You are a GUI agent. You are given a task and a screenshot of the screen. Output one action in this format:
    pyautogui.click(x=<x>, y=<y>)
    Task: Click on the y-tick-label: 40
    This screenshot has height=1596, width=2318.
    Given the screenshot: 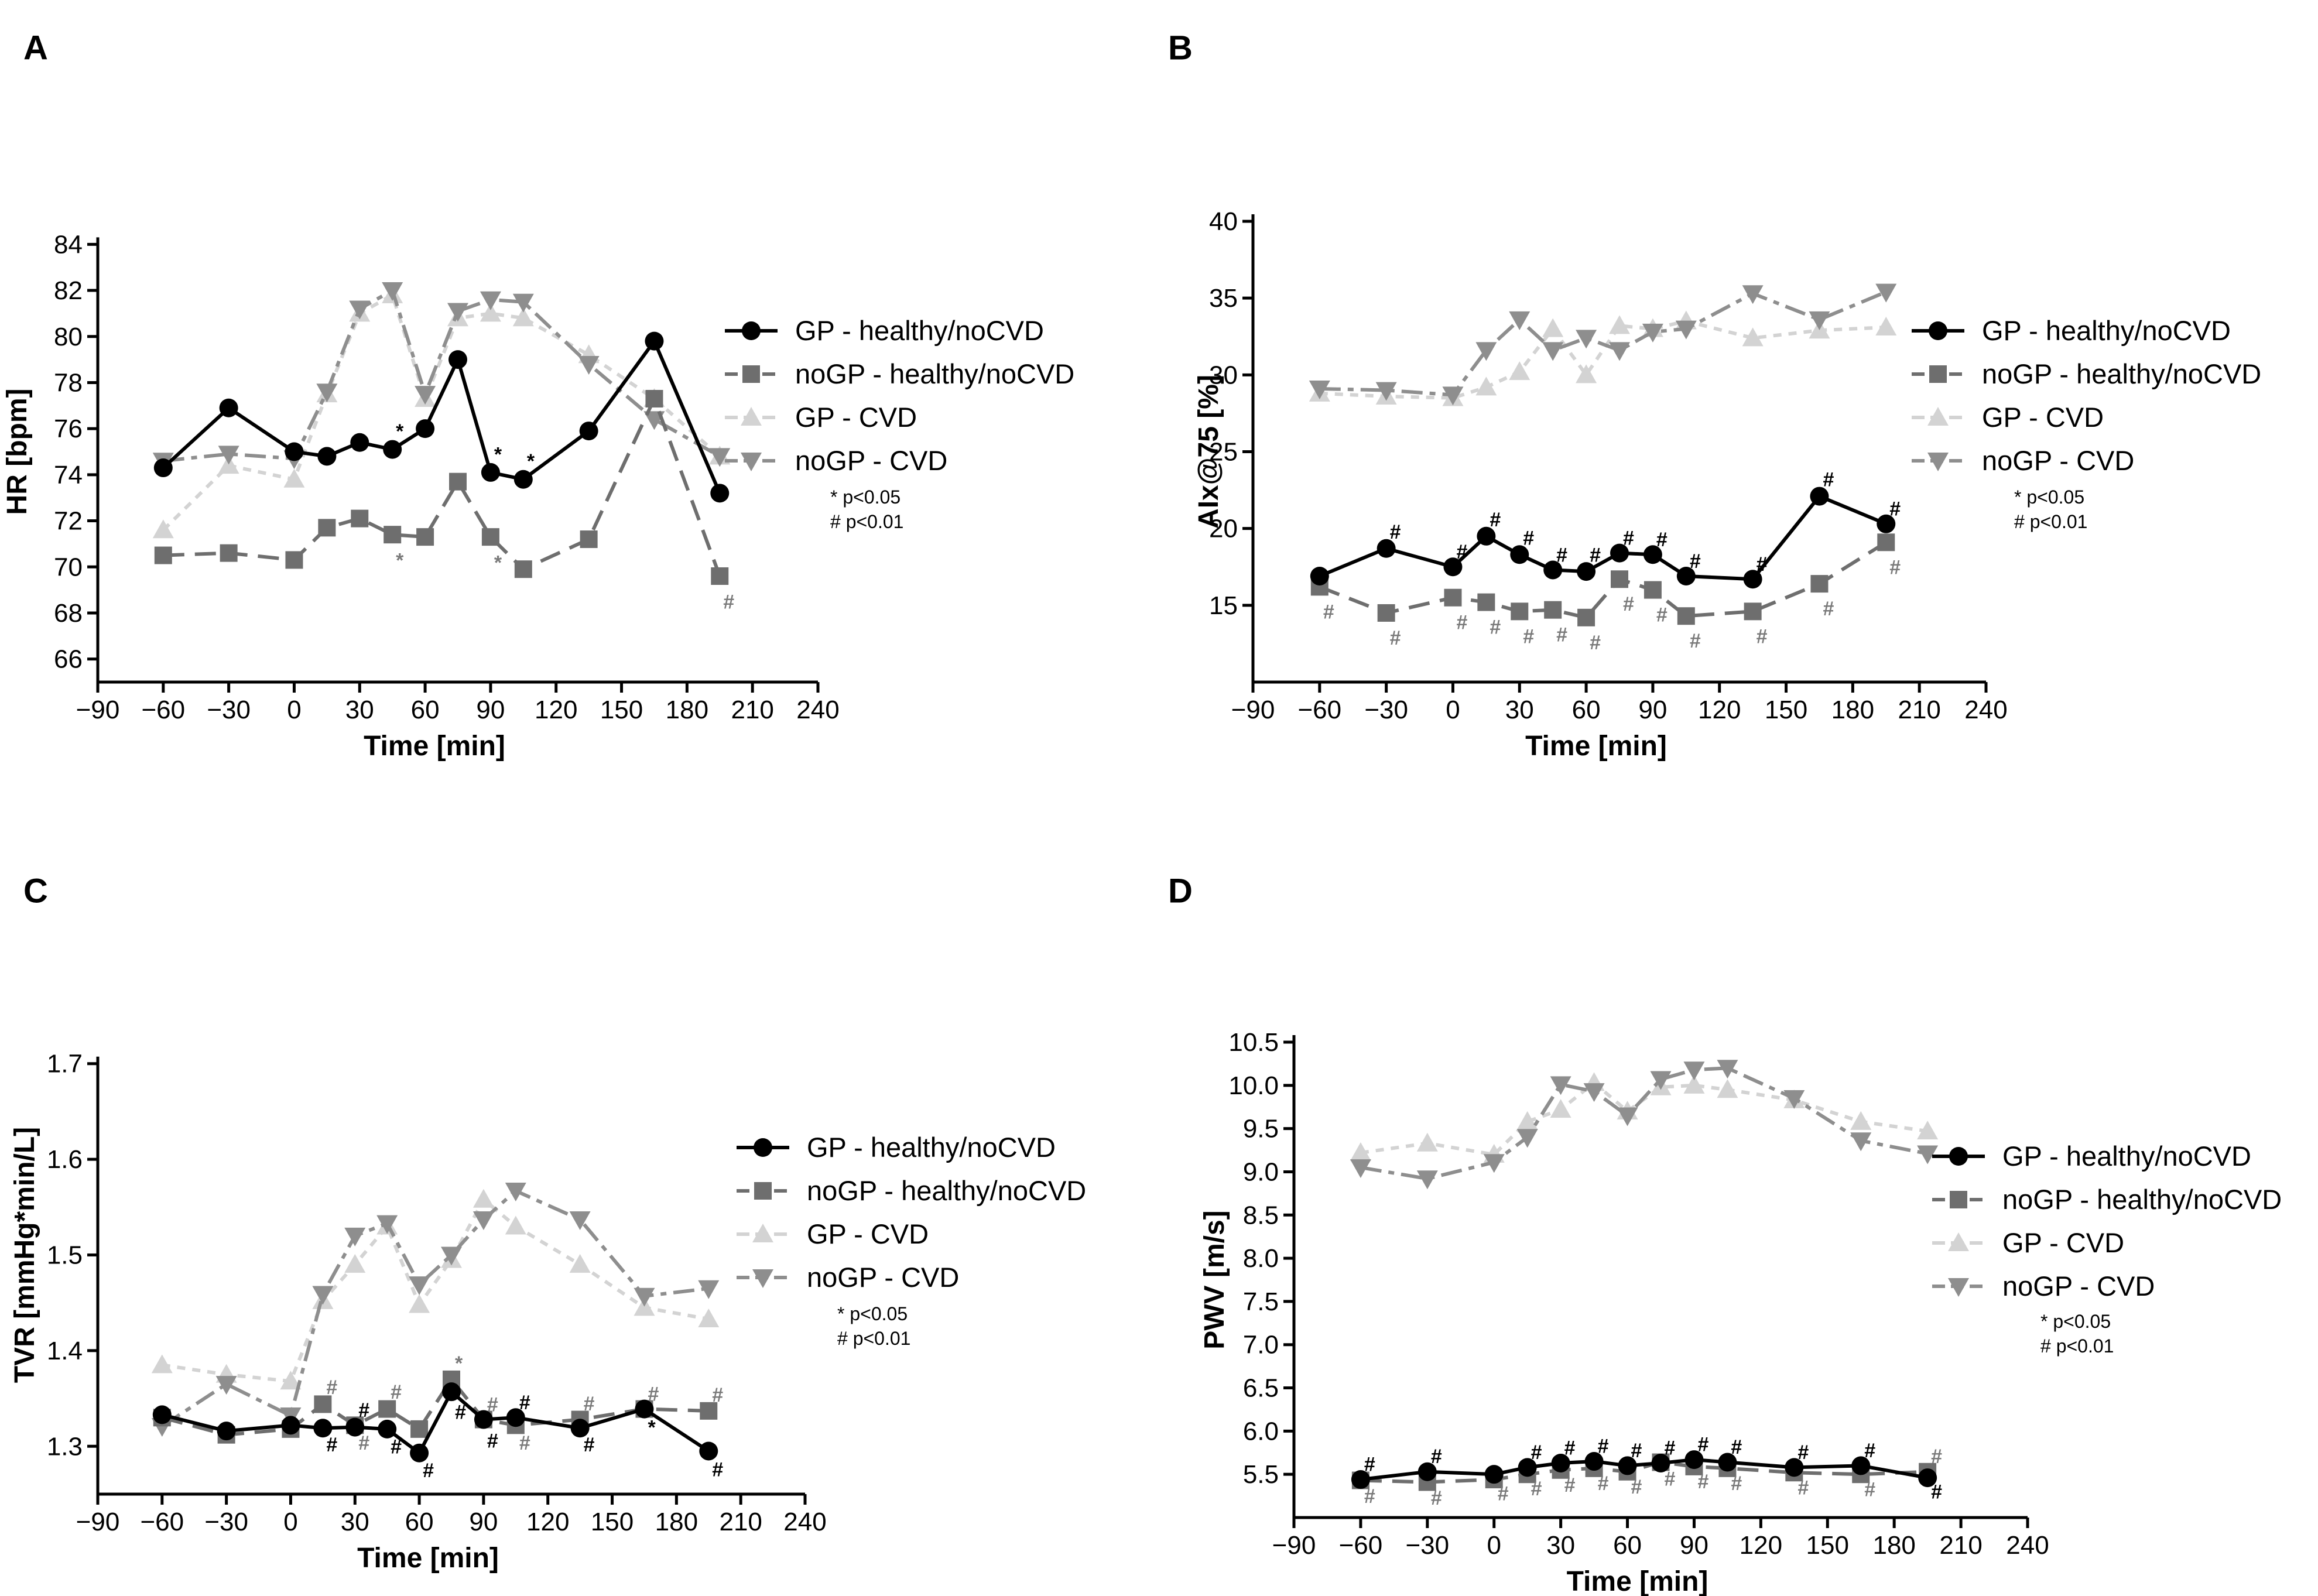 What is the action you would take?
    pyautogui.click(x=1223, y=221)
    